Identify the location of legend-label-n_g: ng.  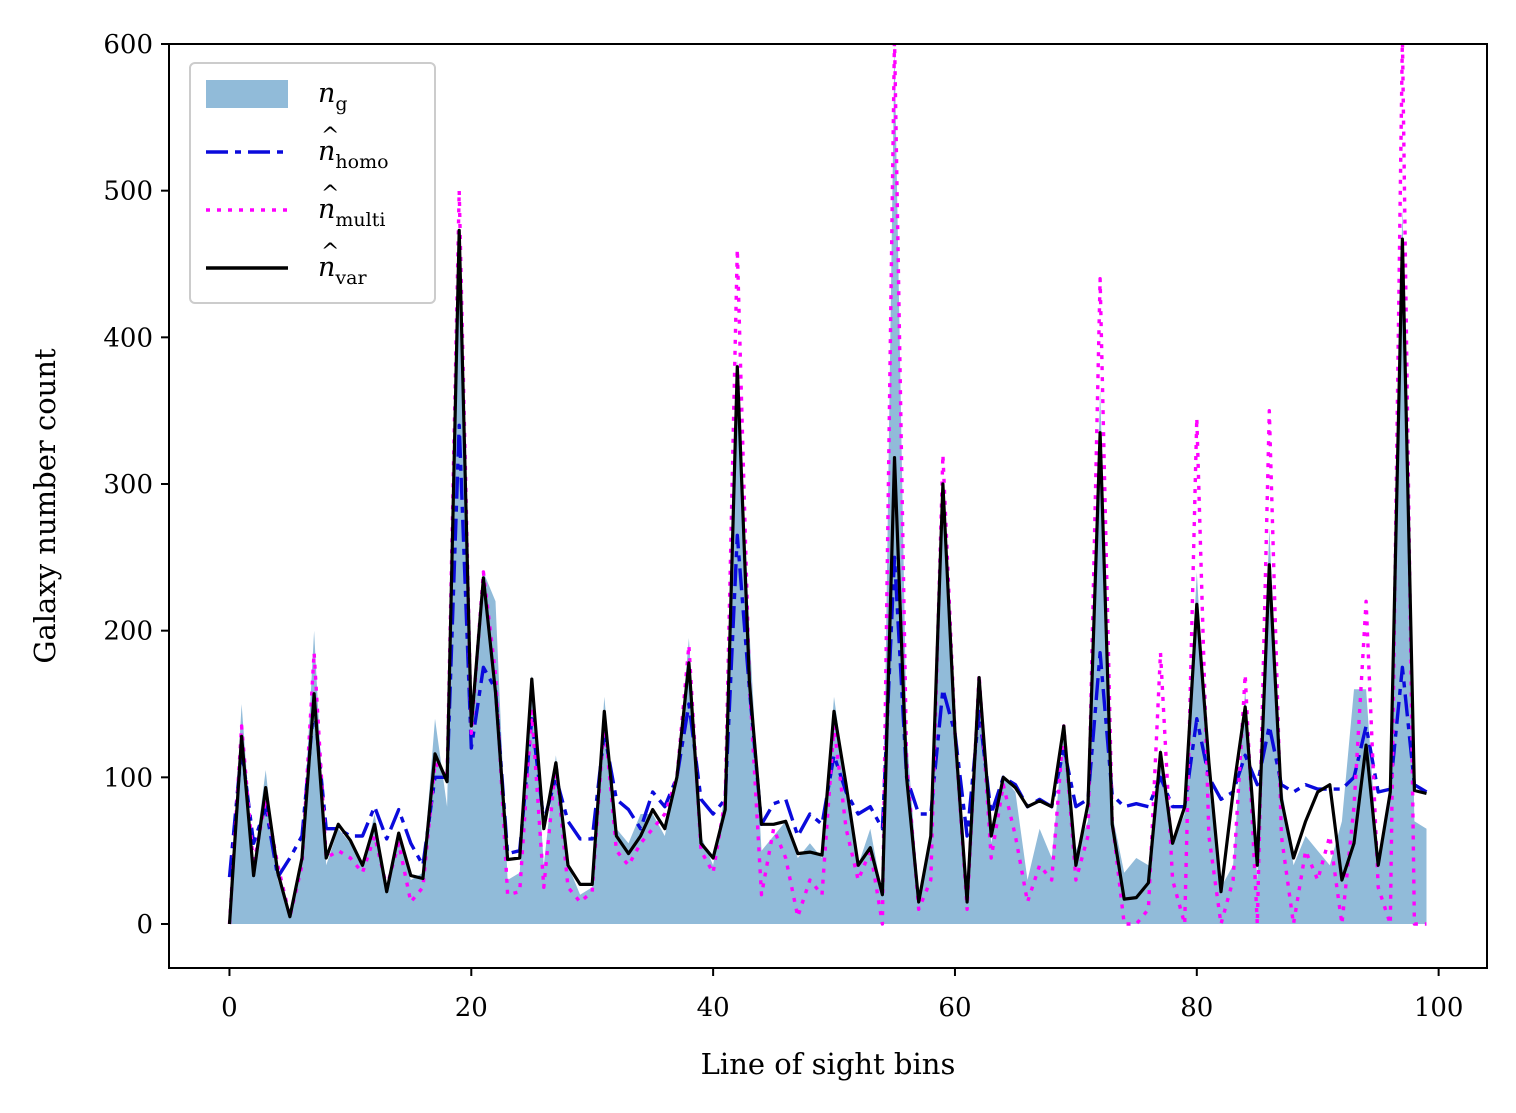
(333, 96).